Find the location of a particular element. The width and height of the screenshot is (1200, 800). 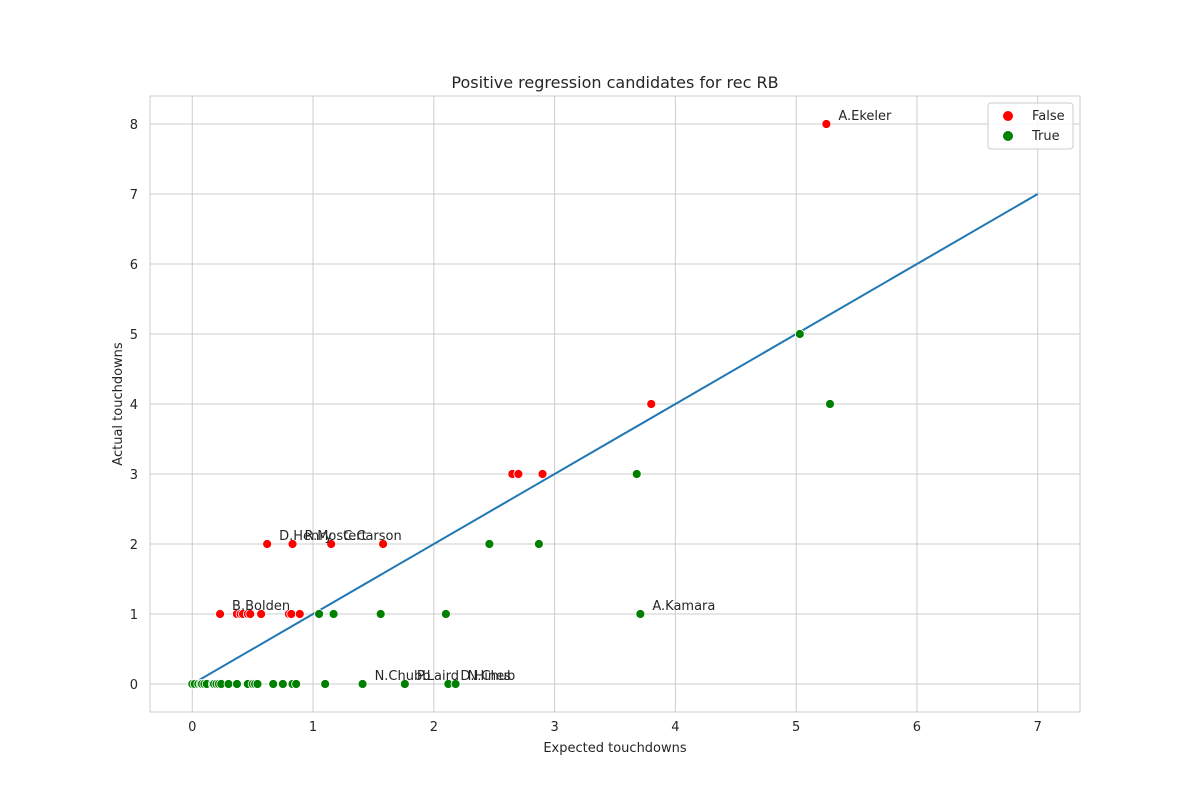

x-tick-label: 0 is located at coordinates (192, 727).